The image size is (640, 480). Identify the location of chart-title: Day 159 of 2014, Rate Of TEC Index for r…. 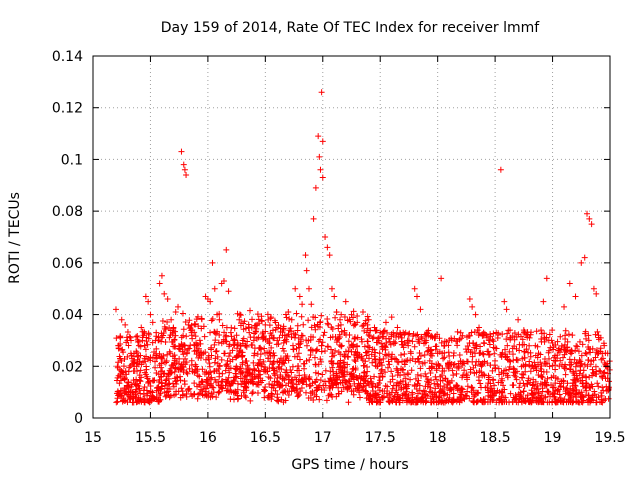
(351, 28).